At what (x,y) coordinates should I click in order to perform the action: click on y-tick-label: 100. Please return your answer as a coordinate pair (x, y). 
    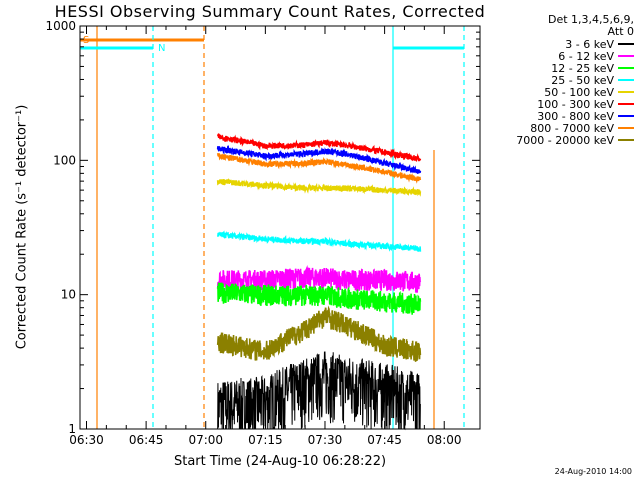
    Looking at the image, I should click on (64, 160).